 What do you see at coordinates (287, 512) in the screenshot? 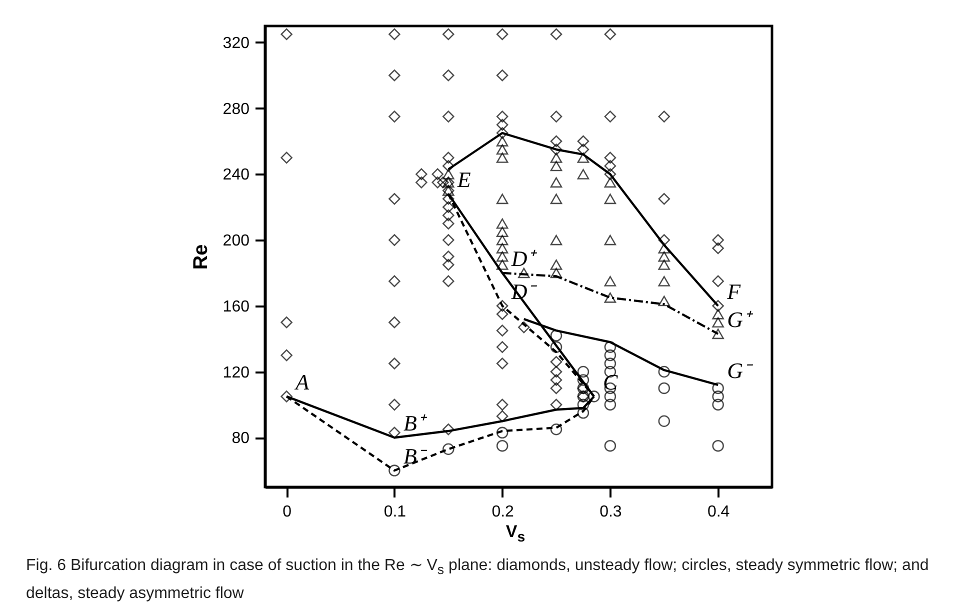
I see `x-tick-label: 0` at bounding box center [287, 512].